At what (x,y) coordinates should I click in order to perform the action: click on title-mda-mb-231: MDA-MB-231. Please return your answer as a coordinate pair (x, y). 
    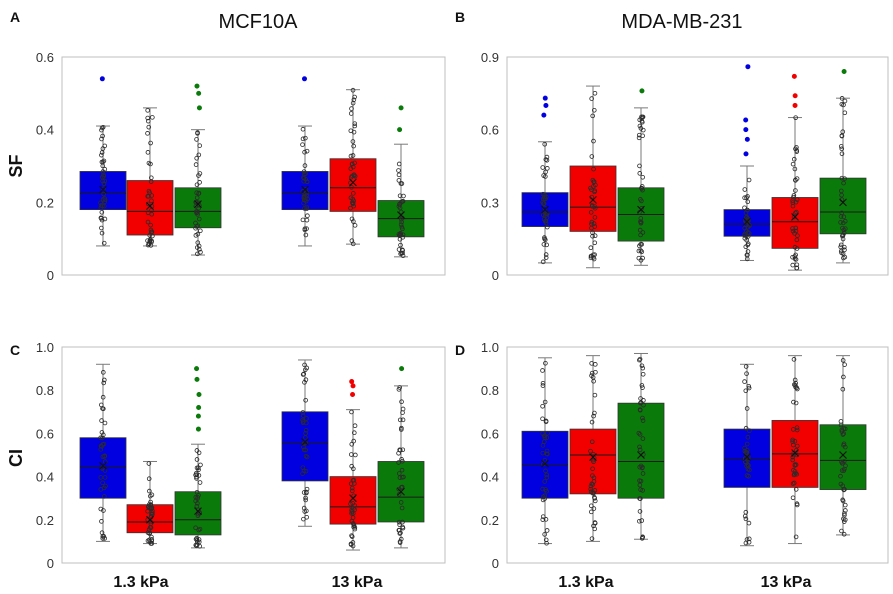
    Looking at the image, I should click on (681, 22).